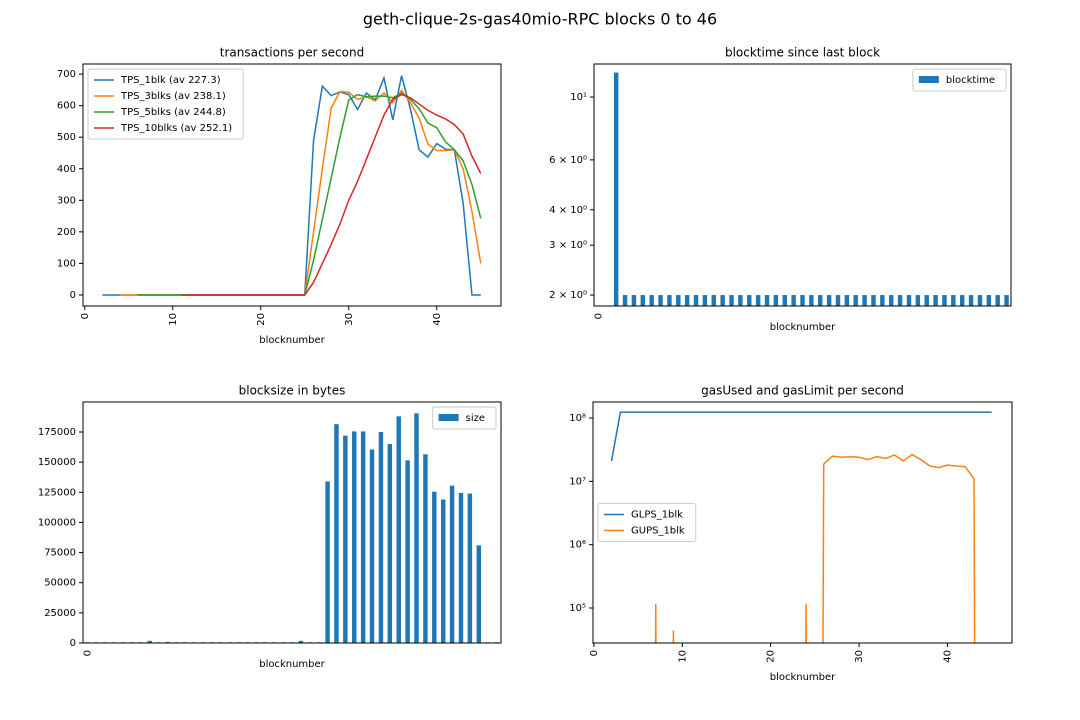 Image resolution: width=1080 pixels, height=720 pixels. What do you see at coordinates (594, 653) in the screenshot?
I see `x-tick-label: 0` at bounding box center [594, 653].